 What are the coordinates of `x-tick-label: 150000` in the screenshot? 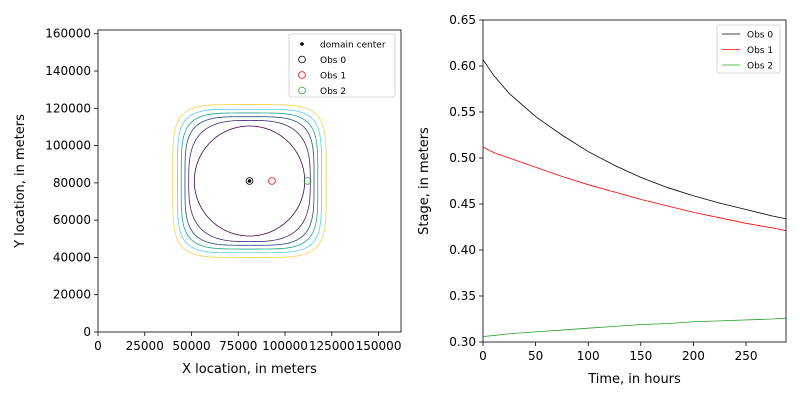 It's located at (379, 346).